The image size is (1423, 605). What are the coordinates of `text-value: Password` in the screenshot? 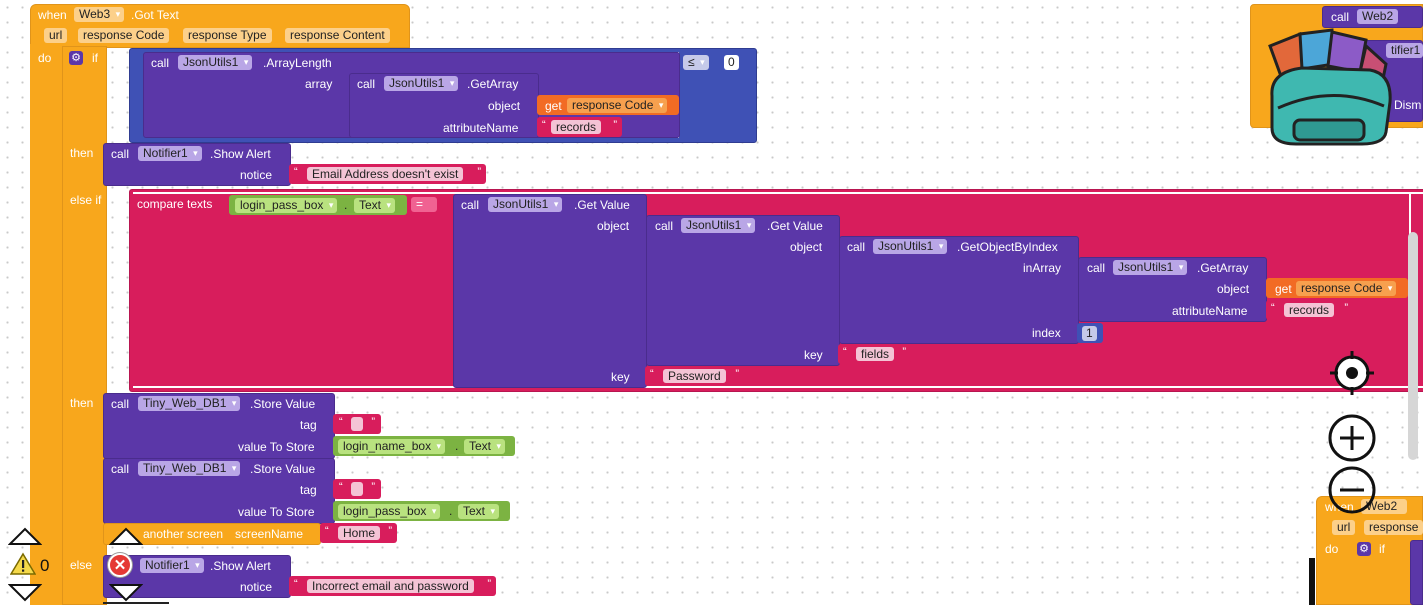 It's located at (694, 376).